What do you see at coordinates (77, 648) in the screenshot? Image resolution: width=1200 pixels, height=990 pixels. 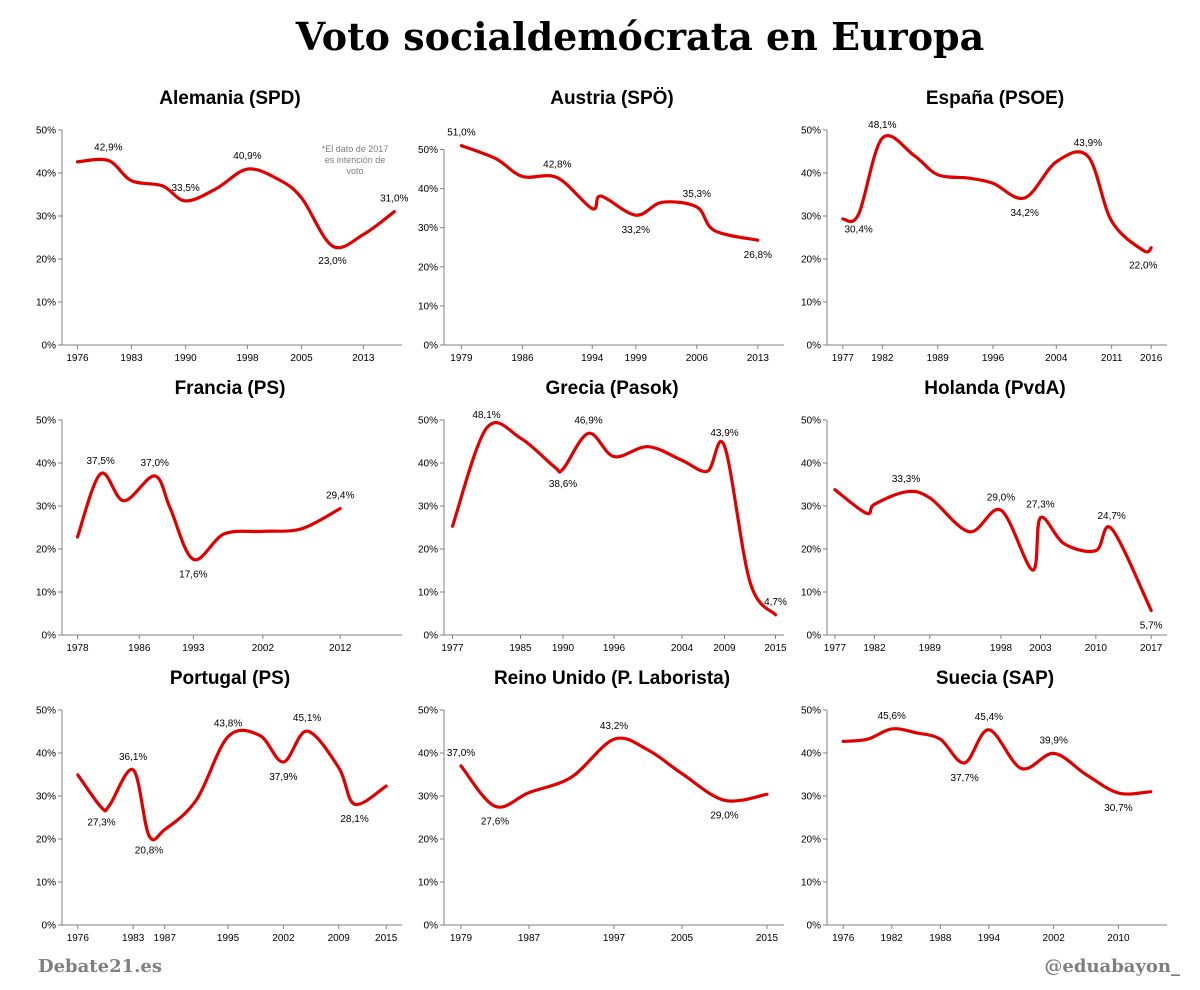 I see `x-tick-label: 1978` at bounding box center [77, 648].